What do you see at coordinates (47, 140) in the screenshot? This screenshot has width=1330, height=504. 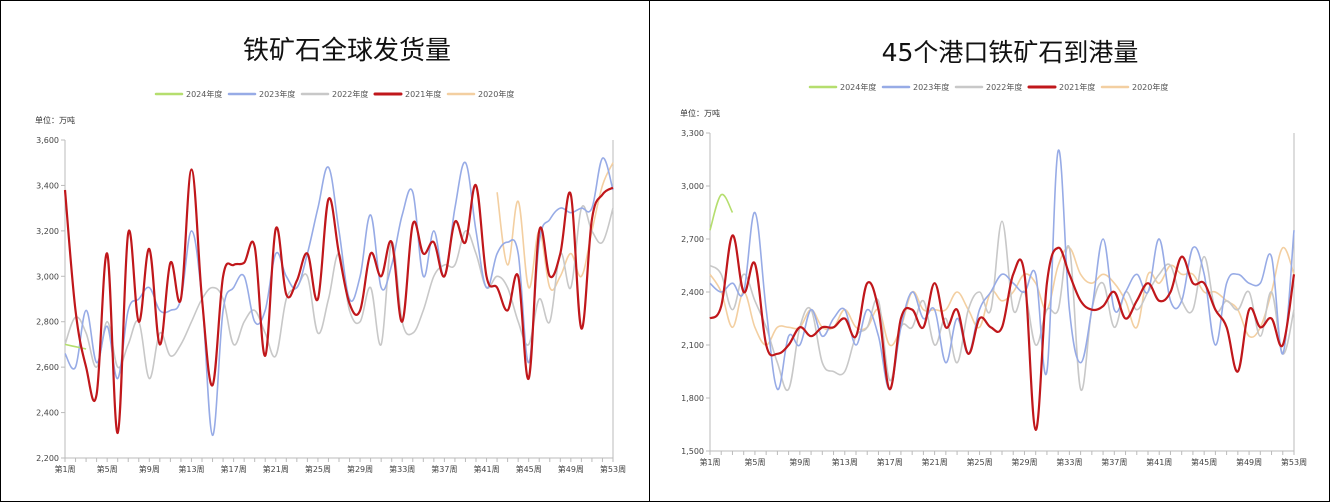 I see `y-tick-label: 3,600` at bounding box center [47, 140].